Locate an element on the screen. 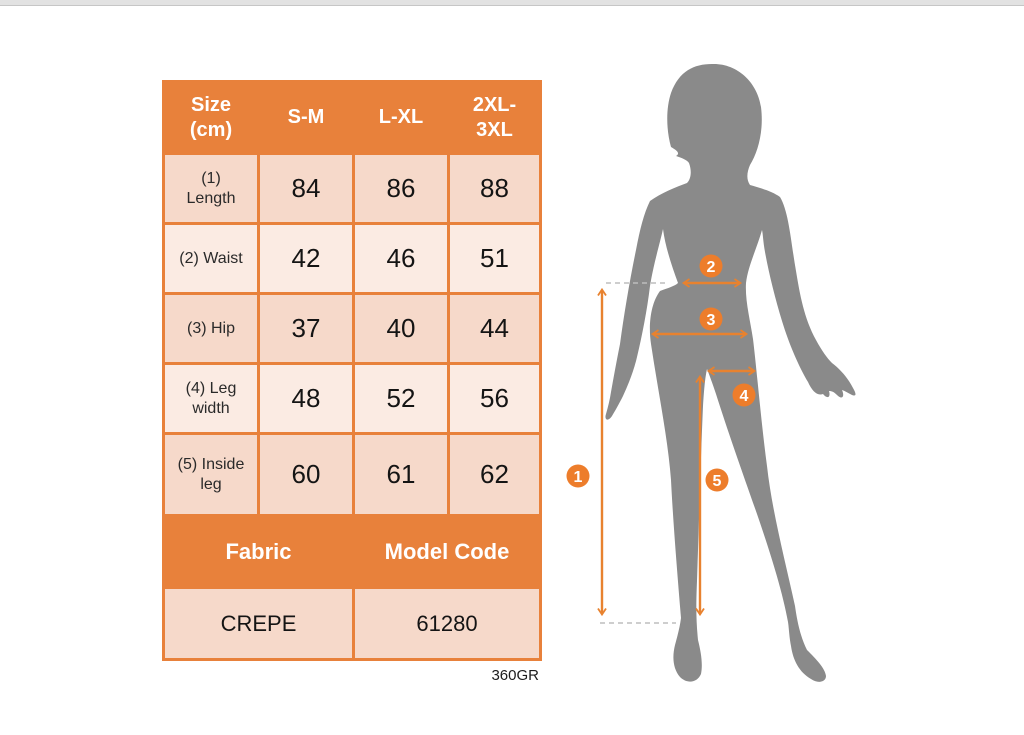  cell-value: 60 is located at coordinates (306, 474).